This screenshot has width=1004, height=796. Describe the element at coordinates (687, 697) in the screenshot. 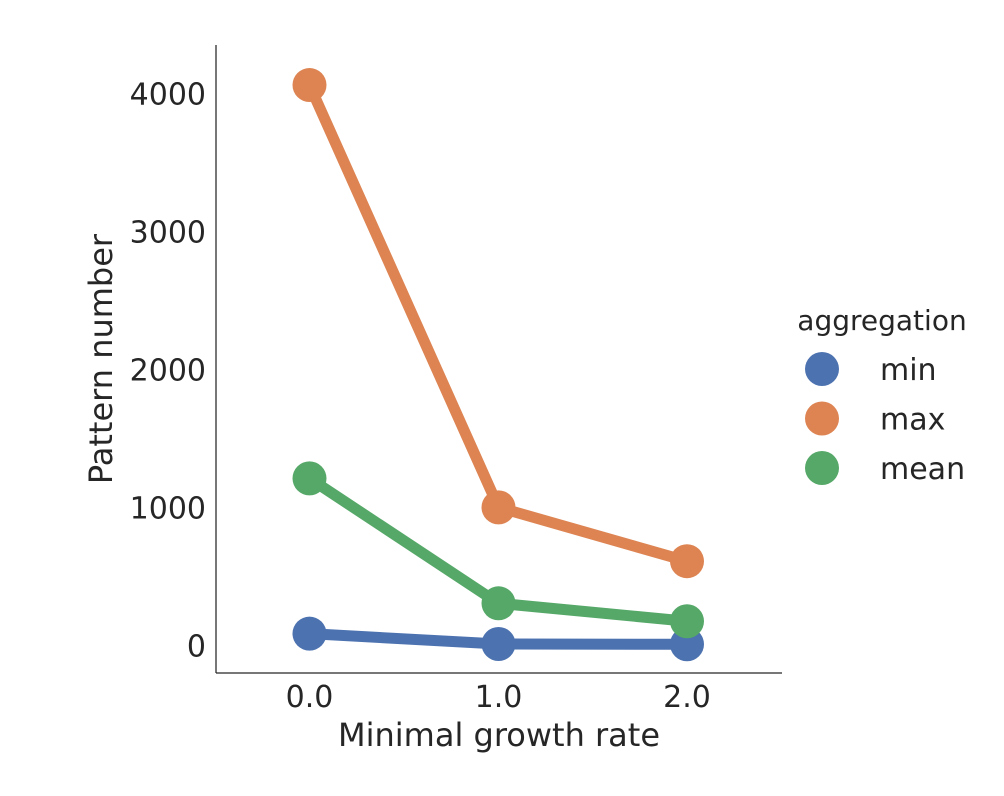

I see `x-tick-label: 2.0` at that location.